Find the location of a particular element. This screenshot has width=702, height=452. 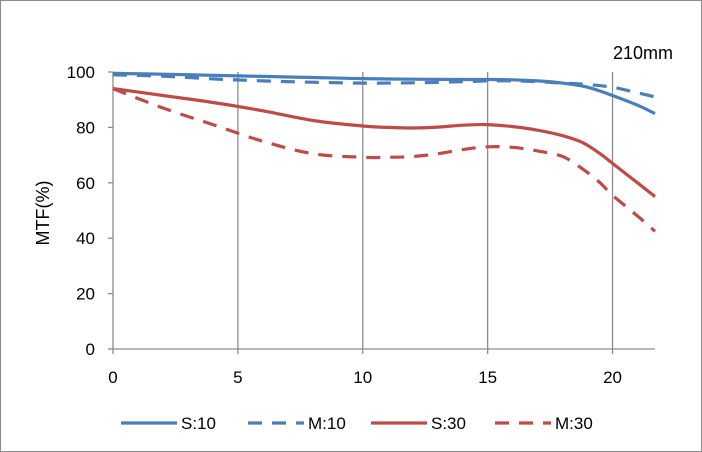

legend-label: S:10 is located at coordinates (198, 423).